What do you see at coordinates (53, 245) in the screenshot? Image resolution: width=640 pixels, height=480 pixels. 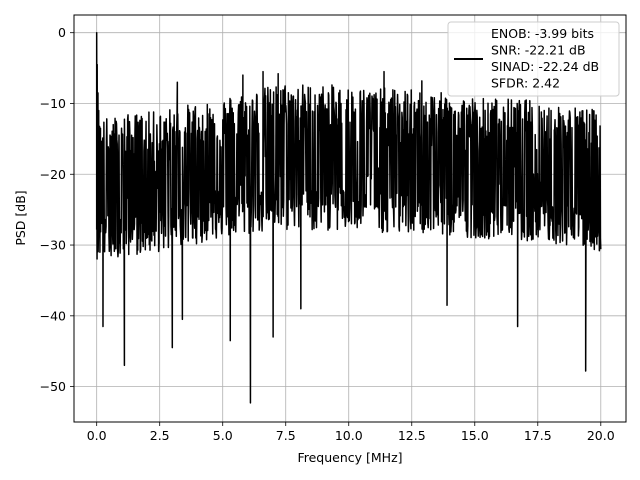 I see `y-tick-label: −30` at bounding box center [53, 245].